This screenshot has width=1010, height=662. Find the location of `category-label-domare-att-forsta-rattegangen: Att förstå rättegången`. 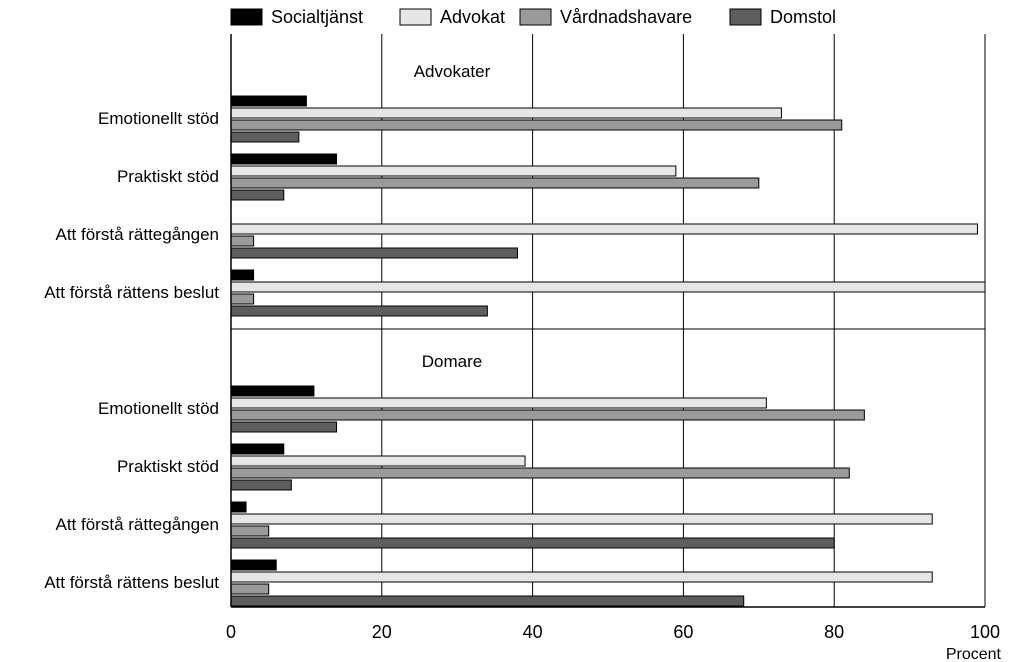

category-label-domare-att-forsta-rattegangen: Att förstå rättegången is located at coordinates (138, 524).